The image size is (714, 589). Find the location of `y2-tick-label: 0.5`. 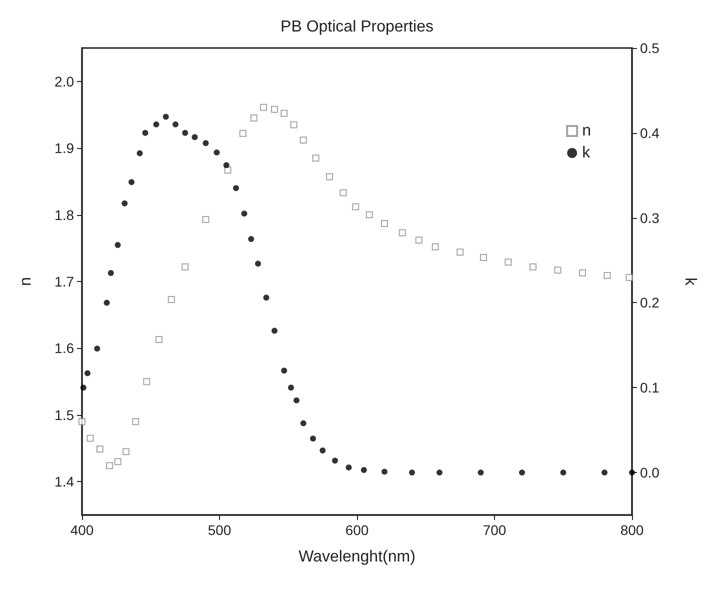

y2-tick-label: 0.5 is located at coordinates (650, 48).